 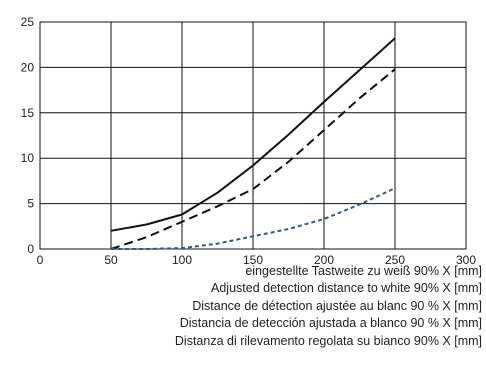 What do you see at coordinates (28, 67) in the screenshot?
I see `y-tick-label-20: 20` at bounding box center [28, 67].